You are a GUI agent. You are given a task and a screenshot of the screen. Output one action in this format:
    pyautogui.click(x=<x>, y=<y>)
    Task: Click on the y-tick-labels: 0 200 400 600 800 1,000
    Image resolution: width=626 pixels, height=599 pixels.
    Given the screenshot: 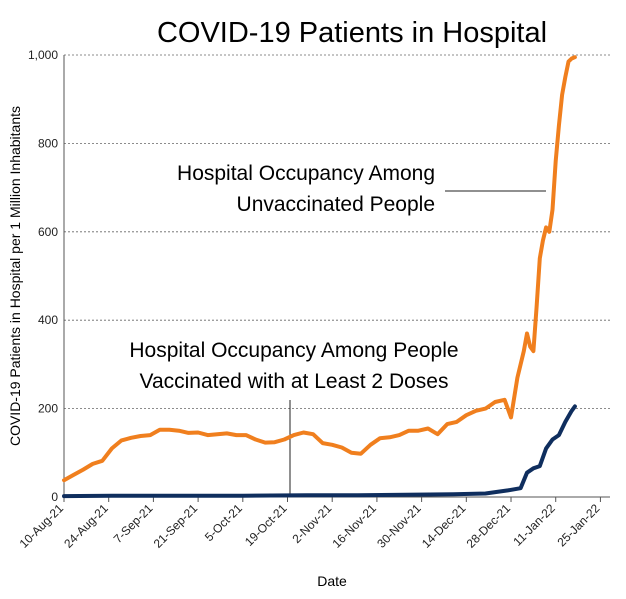 What is the action you would take?
    pyautogui.click(x=43, y=276)
    